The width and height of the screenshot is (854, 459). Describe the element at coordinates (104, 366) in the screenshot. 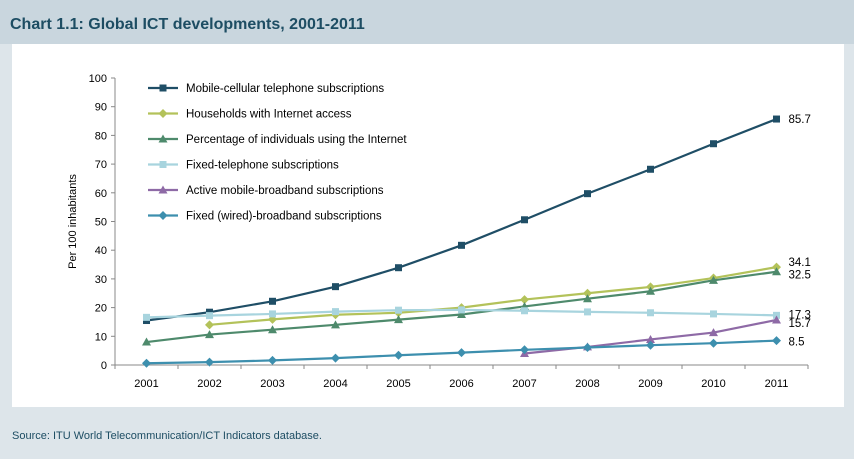

I see `y-tick-label: 0` at that location.